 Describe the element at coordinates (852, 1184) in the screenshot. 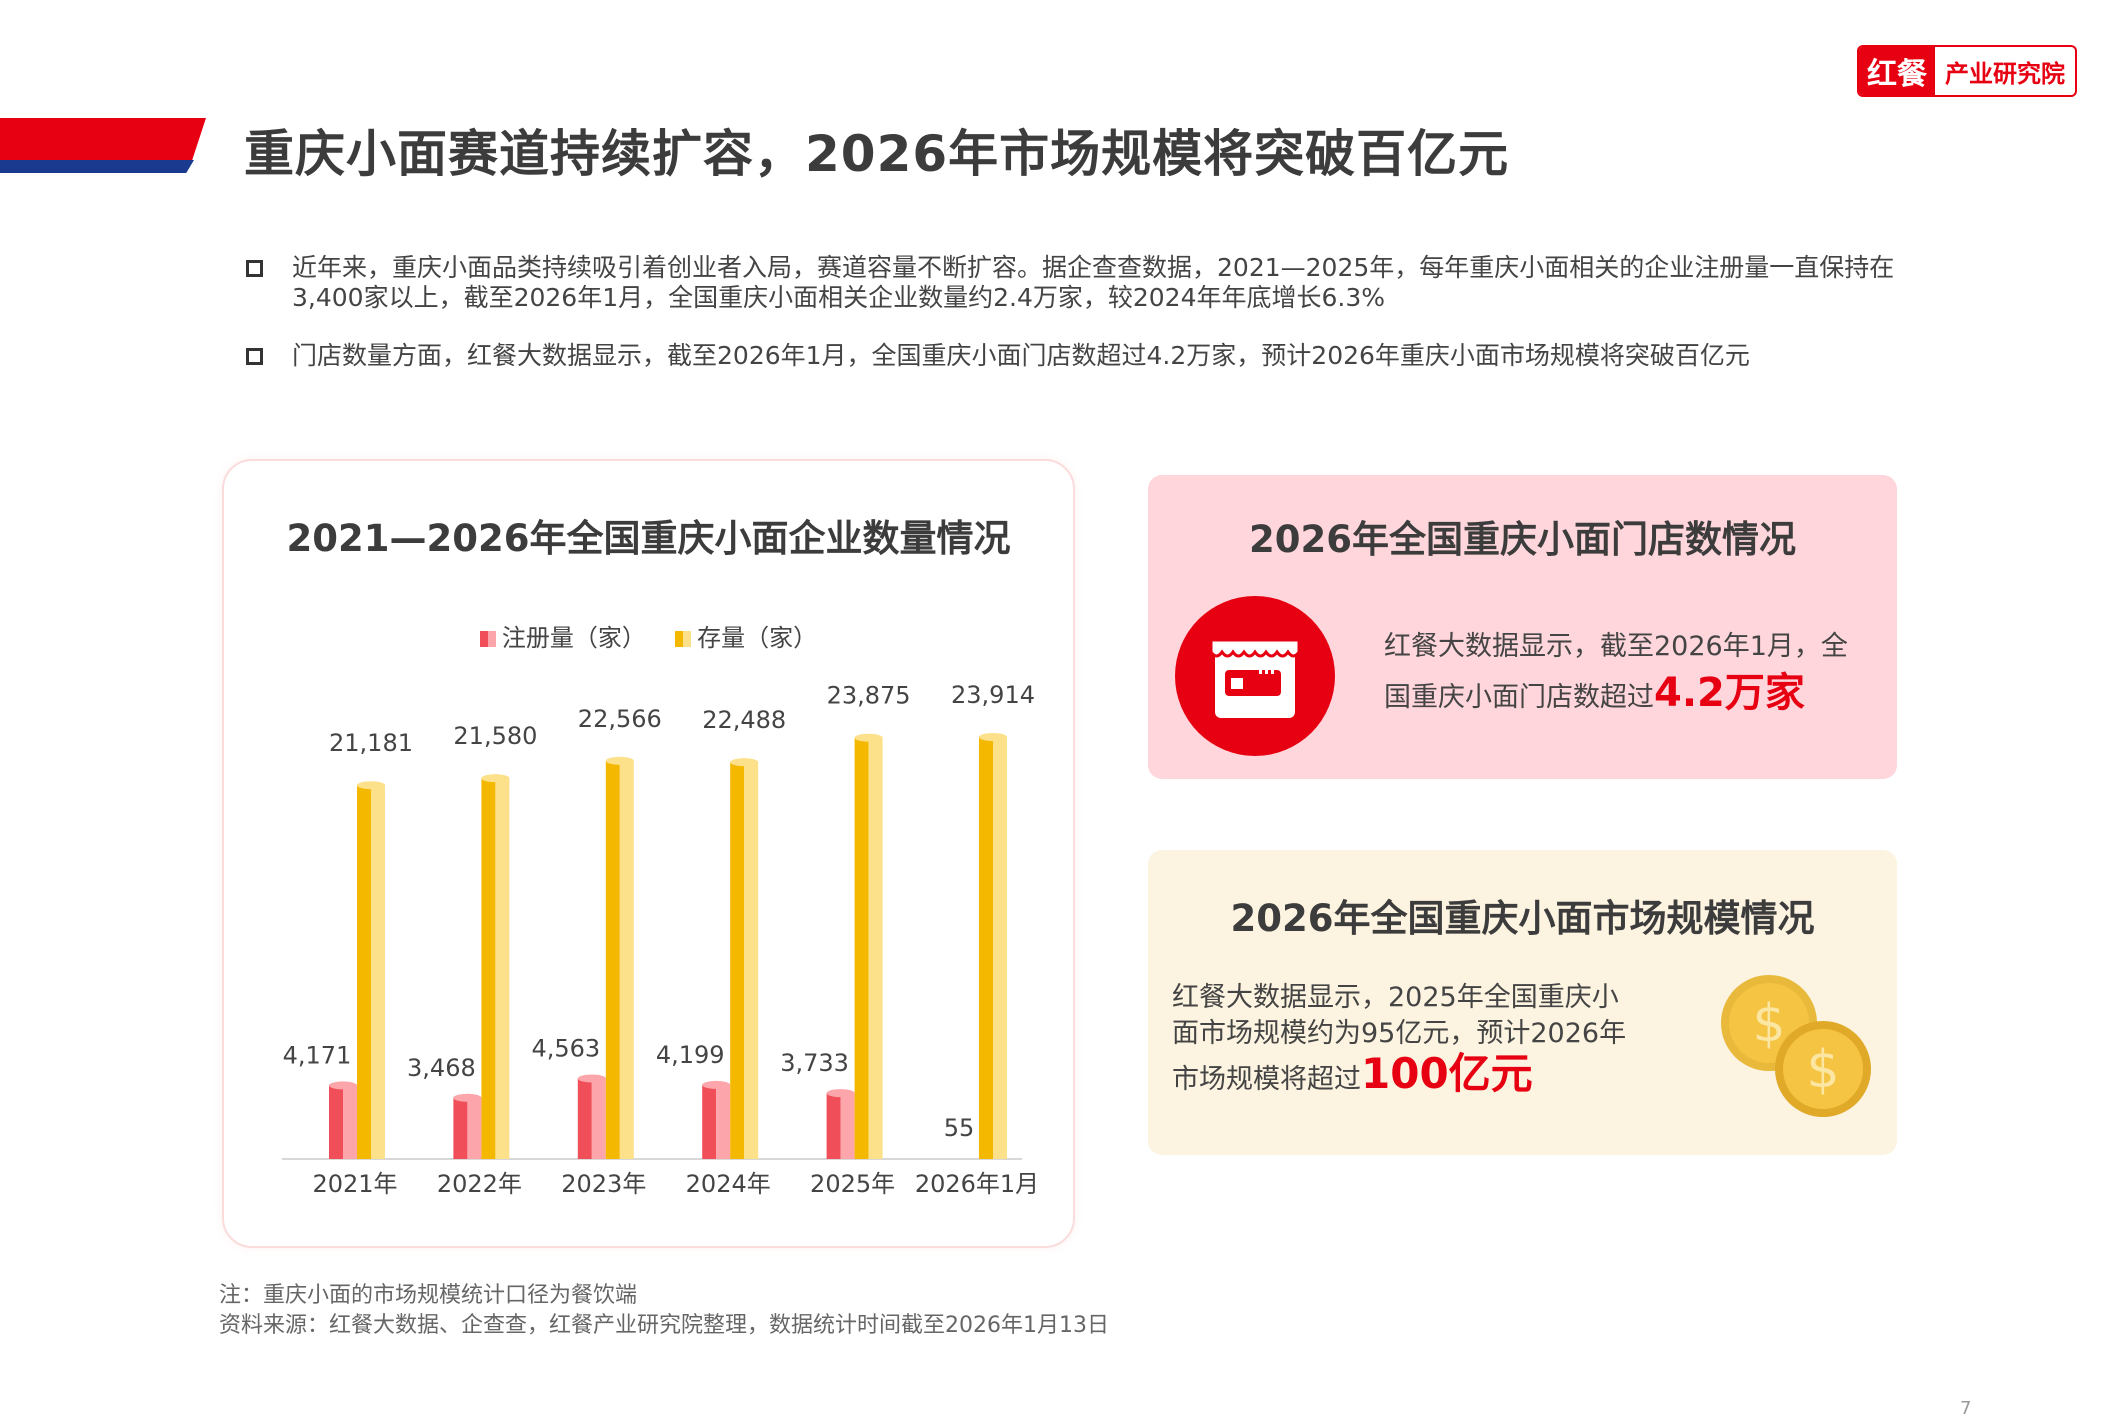

I see `x-tick-label: 2025年` at that location.